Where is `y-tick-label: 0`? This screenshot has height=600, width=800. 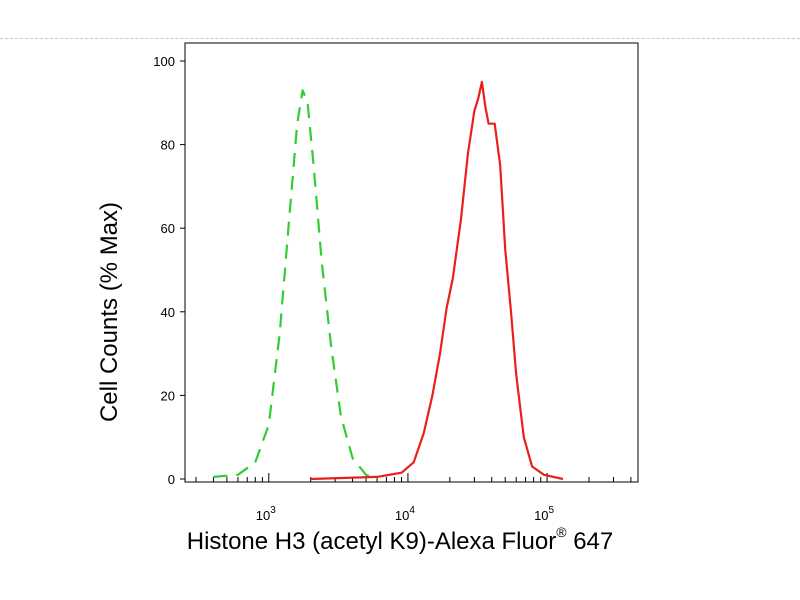
y-tick-label: 0 is located at coordinates (171, 479).